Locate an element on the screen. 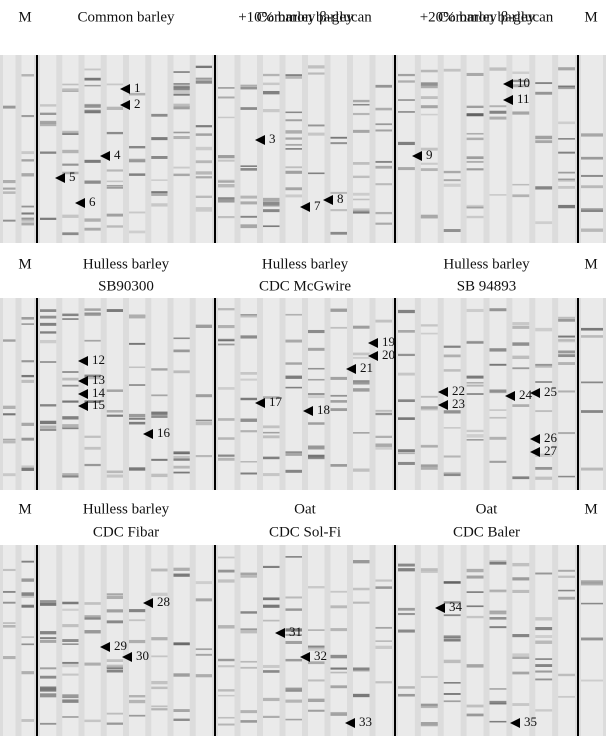  band-label: 32 is located at coordinates (320, 655).